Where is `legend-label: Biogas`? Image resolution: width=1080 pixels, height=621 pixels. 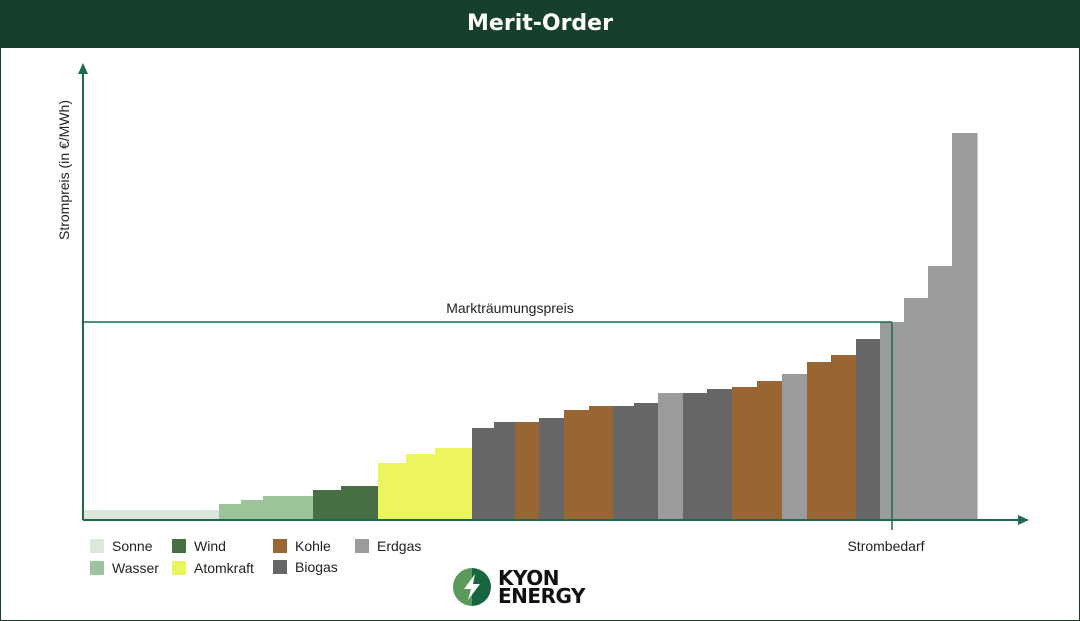
legend-label: Biogas is located at coordinates (316, 567).